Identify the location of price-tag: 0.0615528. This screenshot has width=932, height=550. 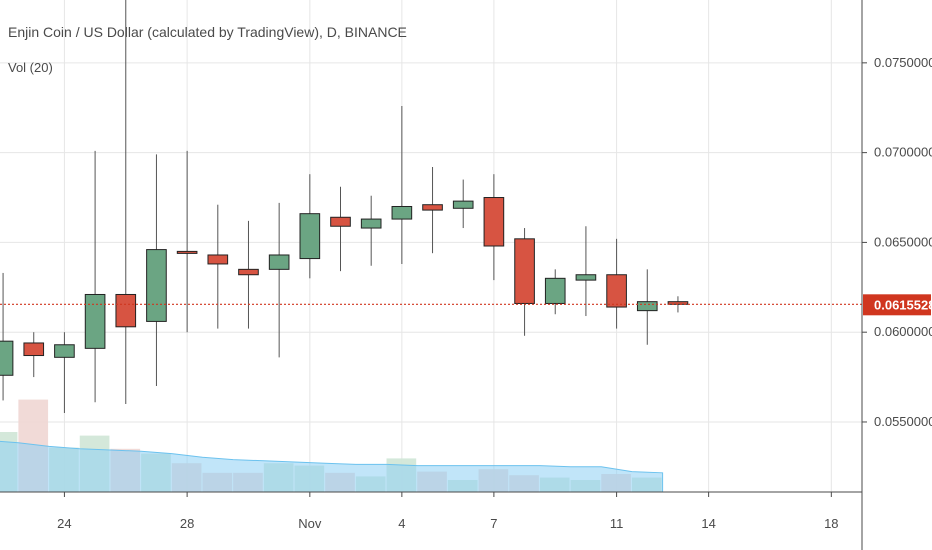
(897, 305).